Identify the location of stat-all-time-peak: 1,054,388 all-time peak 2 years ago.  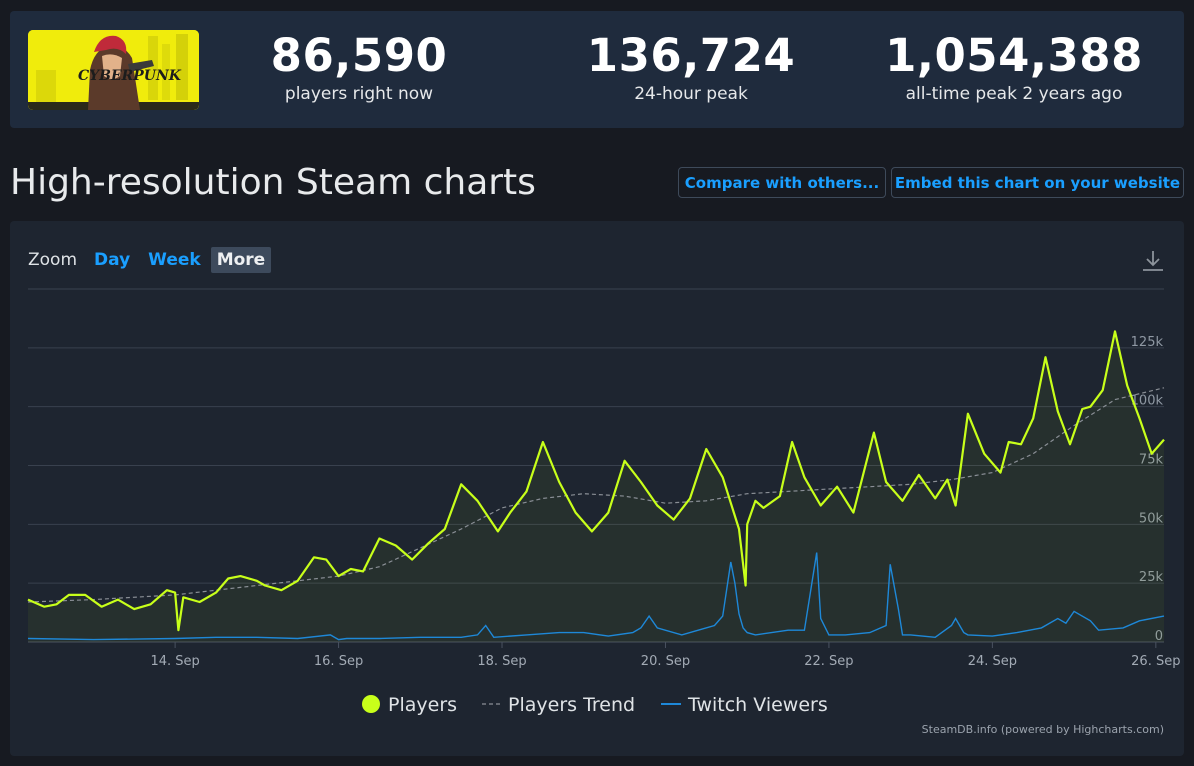
(1014, 67).